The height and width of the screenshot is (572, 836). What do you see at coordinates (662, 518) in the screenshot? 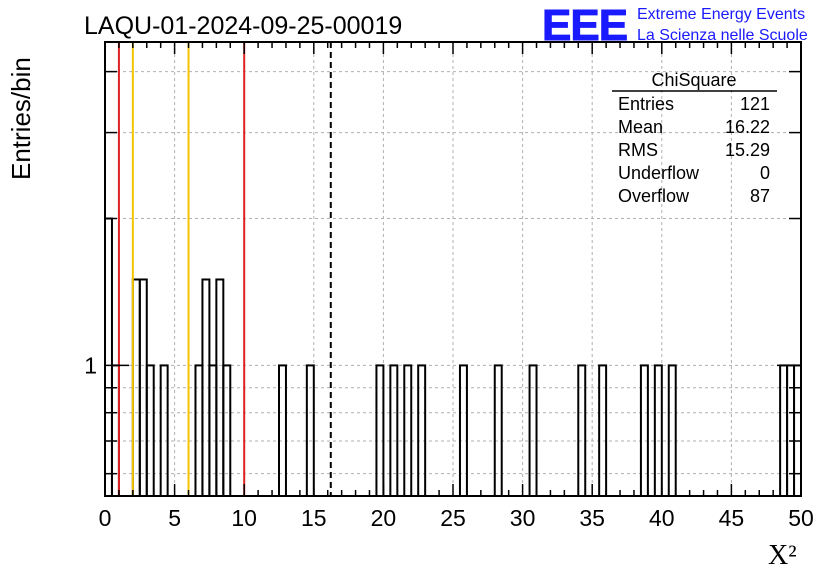
I see `x-tick-label: 40` at bounding box center [662, 518].